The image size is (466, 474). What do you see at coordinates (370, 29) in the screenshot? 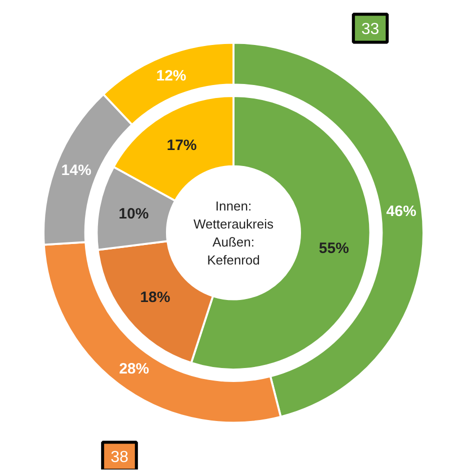
I see `text: 33` at bounding box center [370, 29].